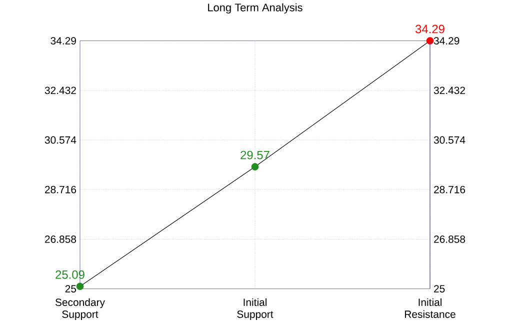 The width and height of the screenshot is (510, 331). What do you see at coordinates (60, 239) in the screenshot?
I see `y-tick-label: 26.858` at bounding box center [60, 239].